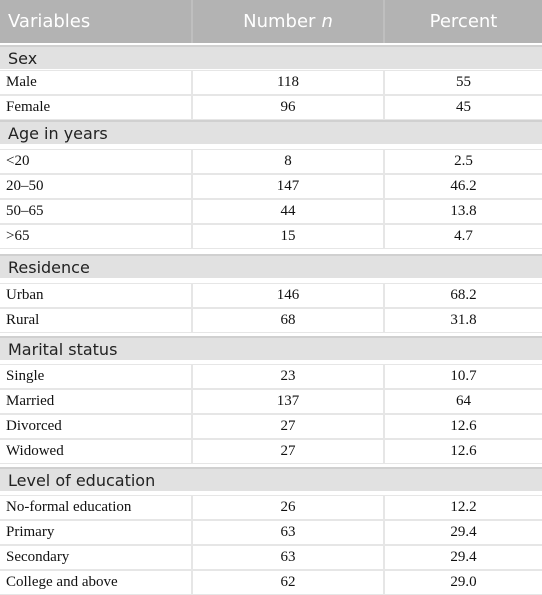  What do you see at coordinates (288, 320) in the screenshot?
I see `row-number: 68` at bounding box center [288, 320].